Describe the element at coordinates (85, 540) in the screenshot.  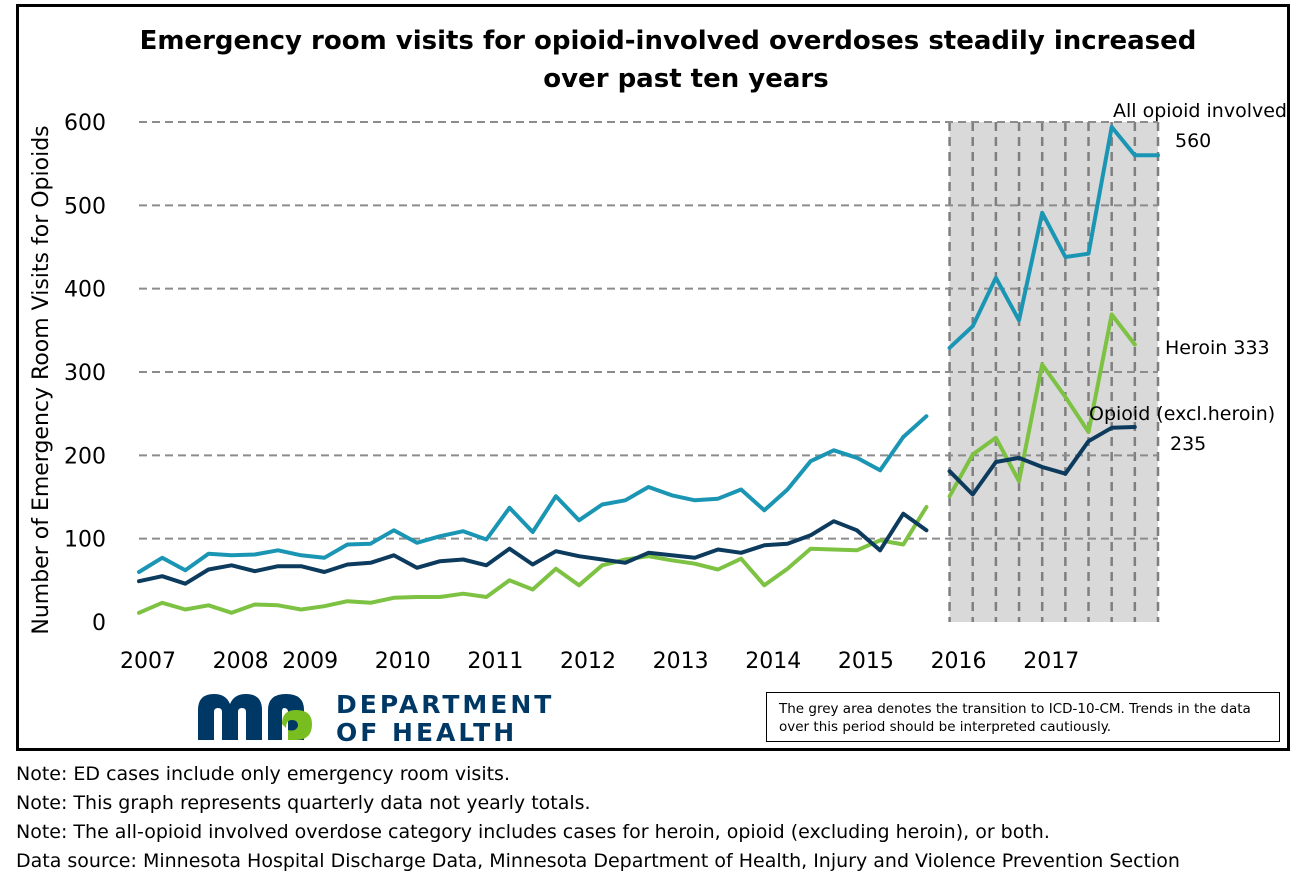
I see `y-tick-label: 100` at that location.